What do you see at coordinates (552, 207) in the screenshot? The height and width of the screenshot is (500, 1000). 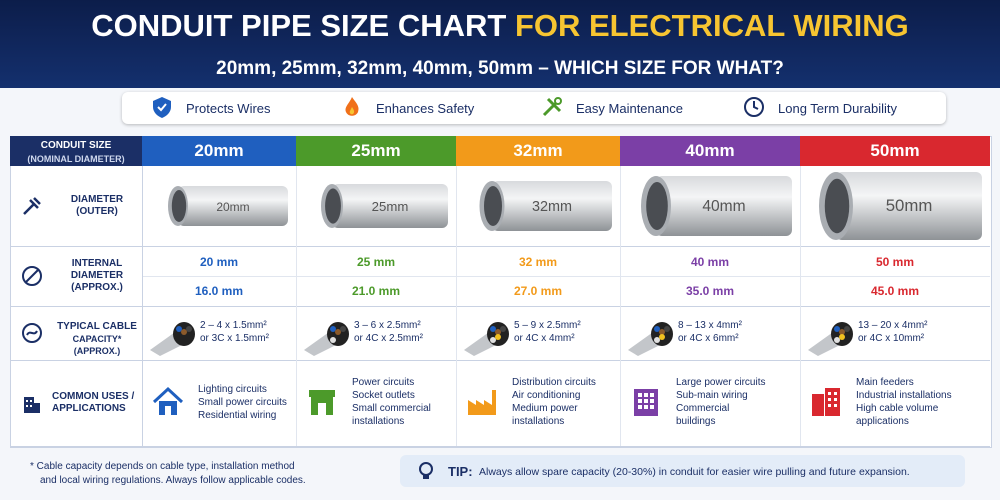 I see `pipe-label: 32mm` at bounding box center [552, 207].